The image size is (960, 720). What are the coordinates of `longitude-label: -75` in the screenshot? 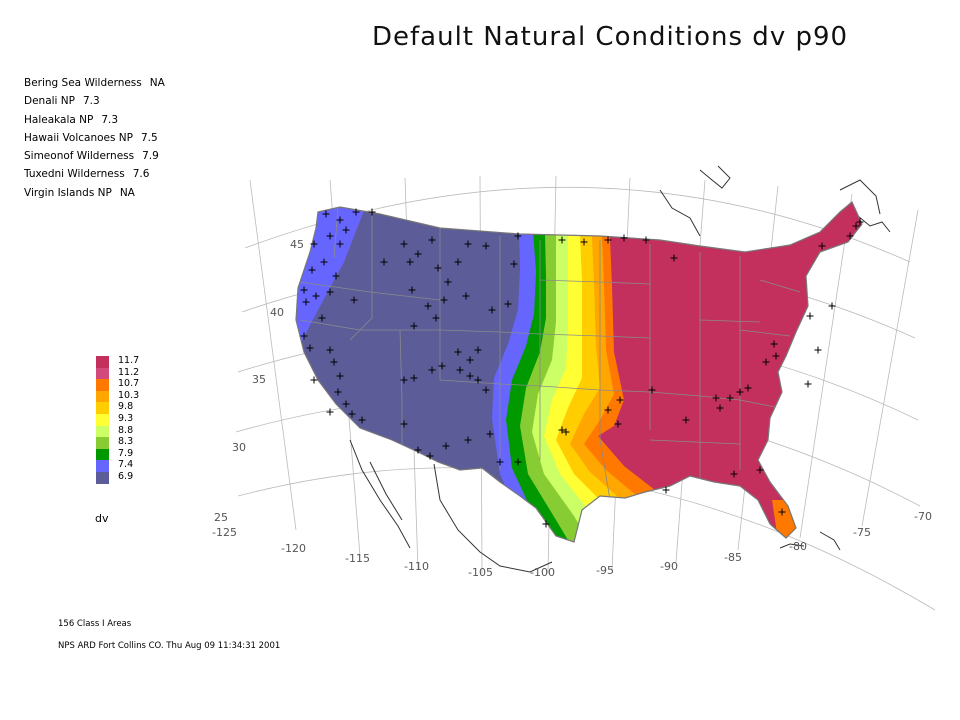 It's located at (862, 532).